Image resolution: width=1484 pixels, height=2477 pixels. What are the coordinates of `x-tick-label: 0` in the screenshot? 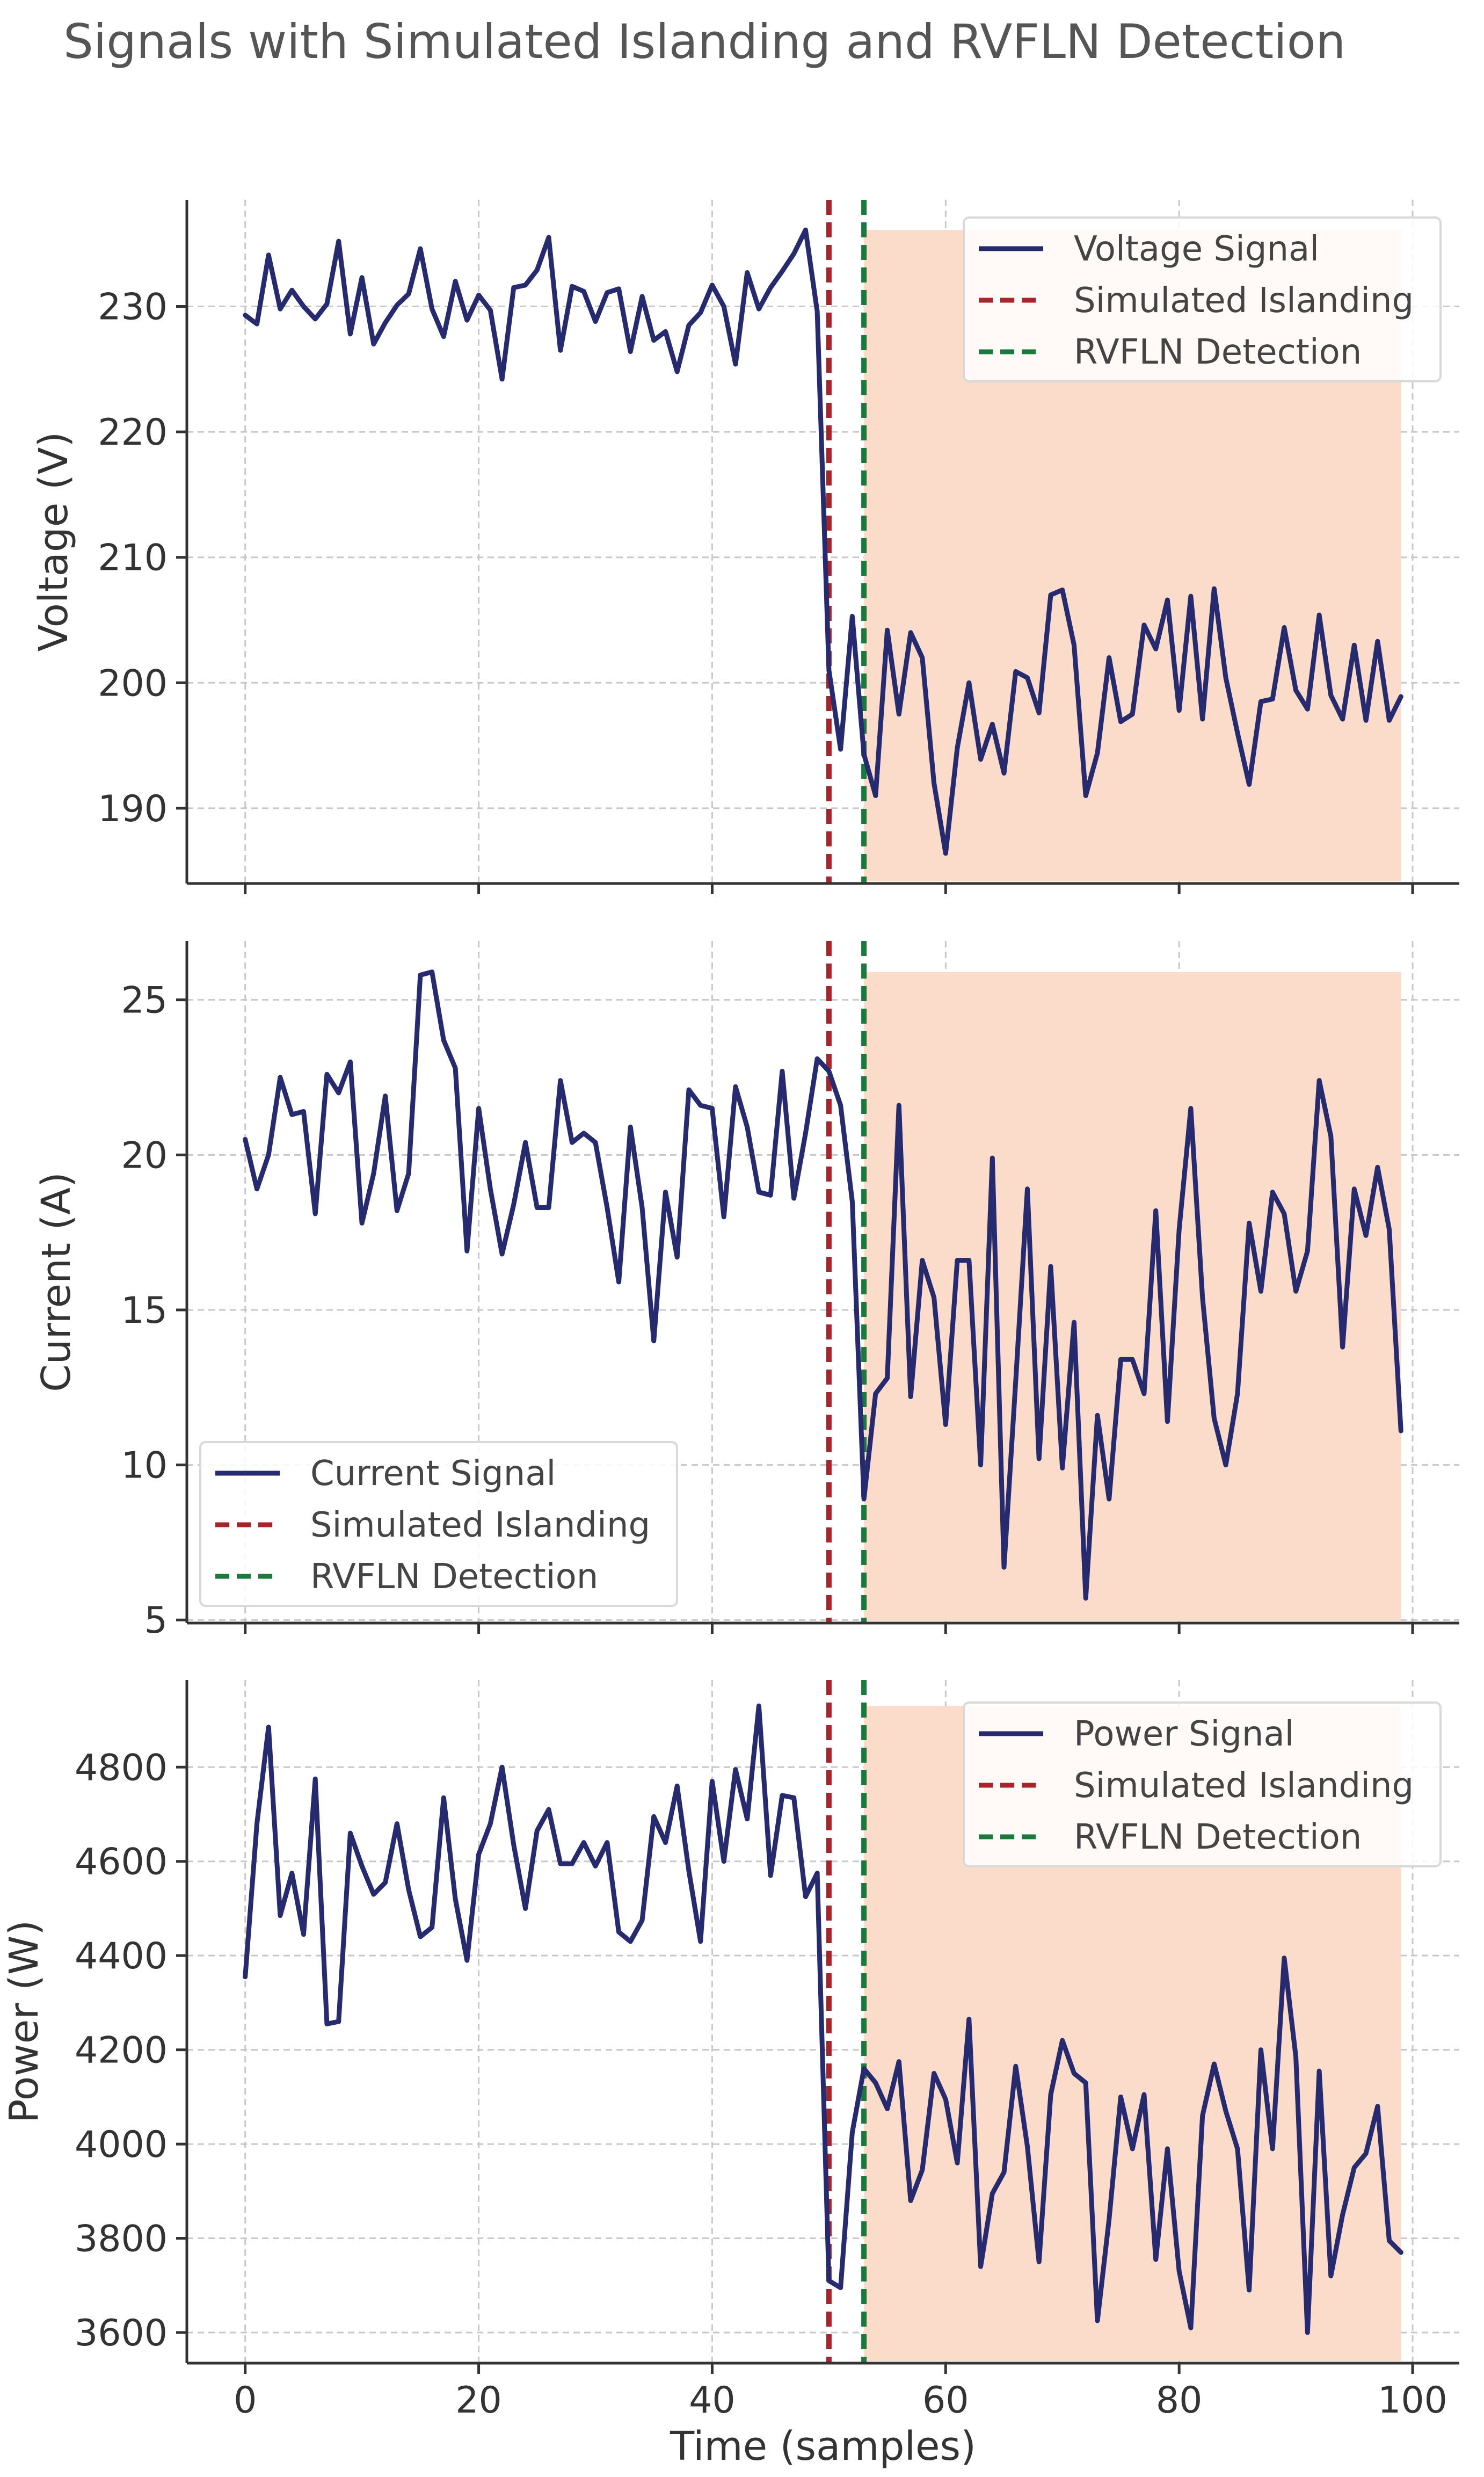 It's located at (245, 2400).